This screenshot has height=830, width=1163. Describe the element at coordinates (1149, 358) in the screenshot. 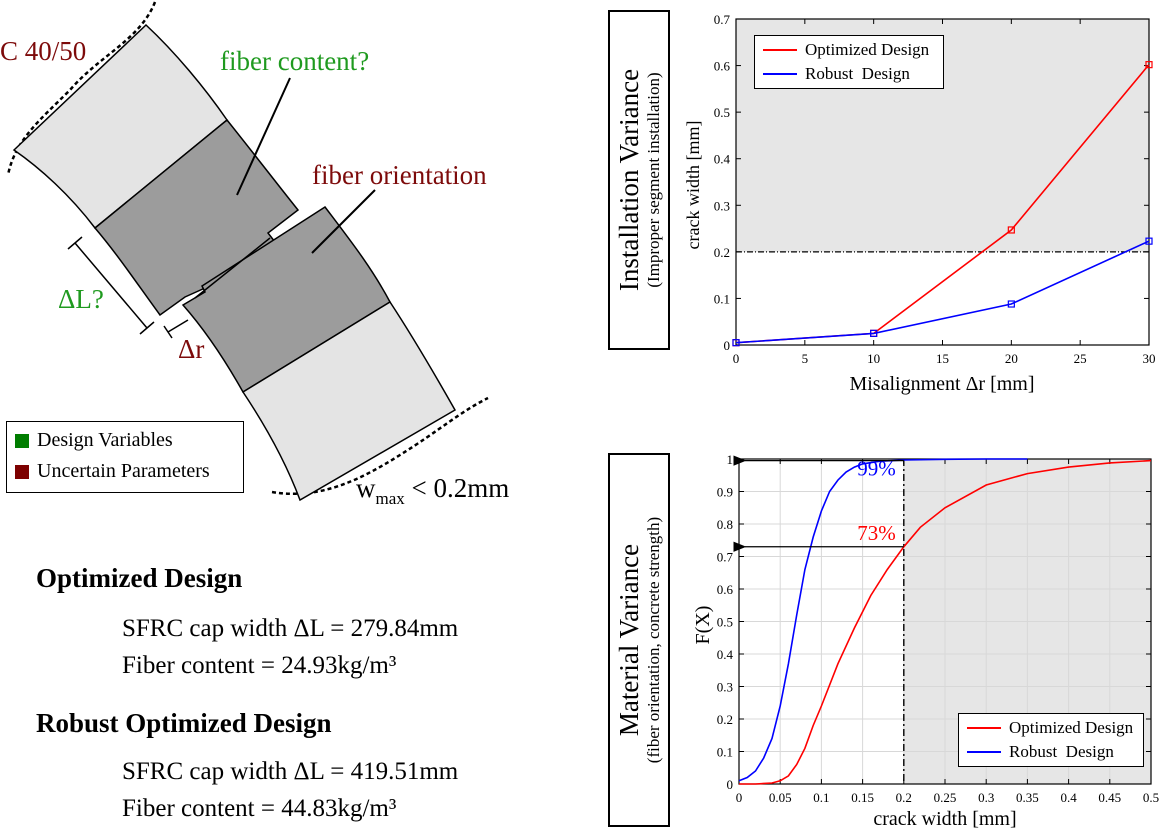

I see `x-tick-label: 30` at that location.